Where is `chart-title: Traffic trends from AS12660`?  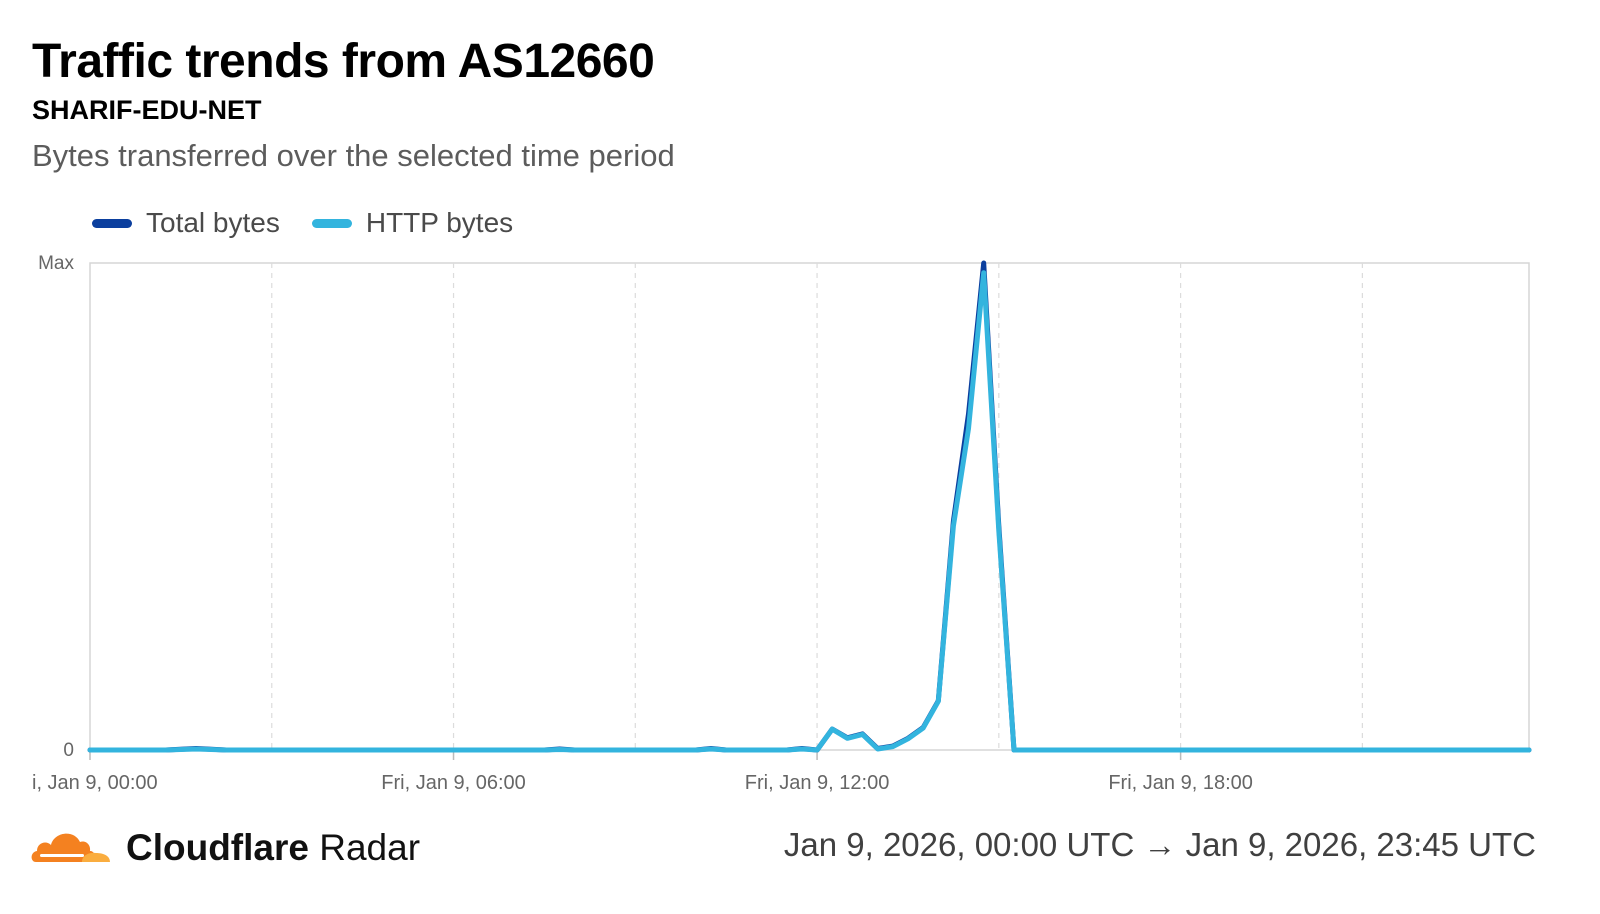
chart-title: Traffic trends from AS12660 is located at coordinates (343, 61).